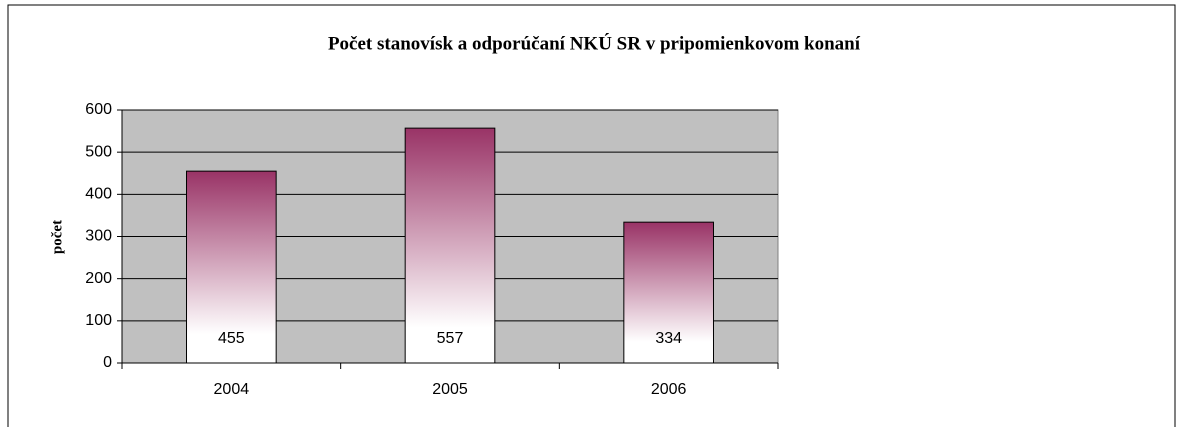 This screenshot has height=427, width=1184. What do you see at coordinates (98, 151) in the screenshot?
I see `y-tick-label: 500` at bounding box center [98, 151].